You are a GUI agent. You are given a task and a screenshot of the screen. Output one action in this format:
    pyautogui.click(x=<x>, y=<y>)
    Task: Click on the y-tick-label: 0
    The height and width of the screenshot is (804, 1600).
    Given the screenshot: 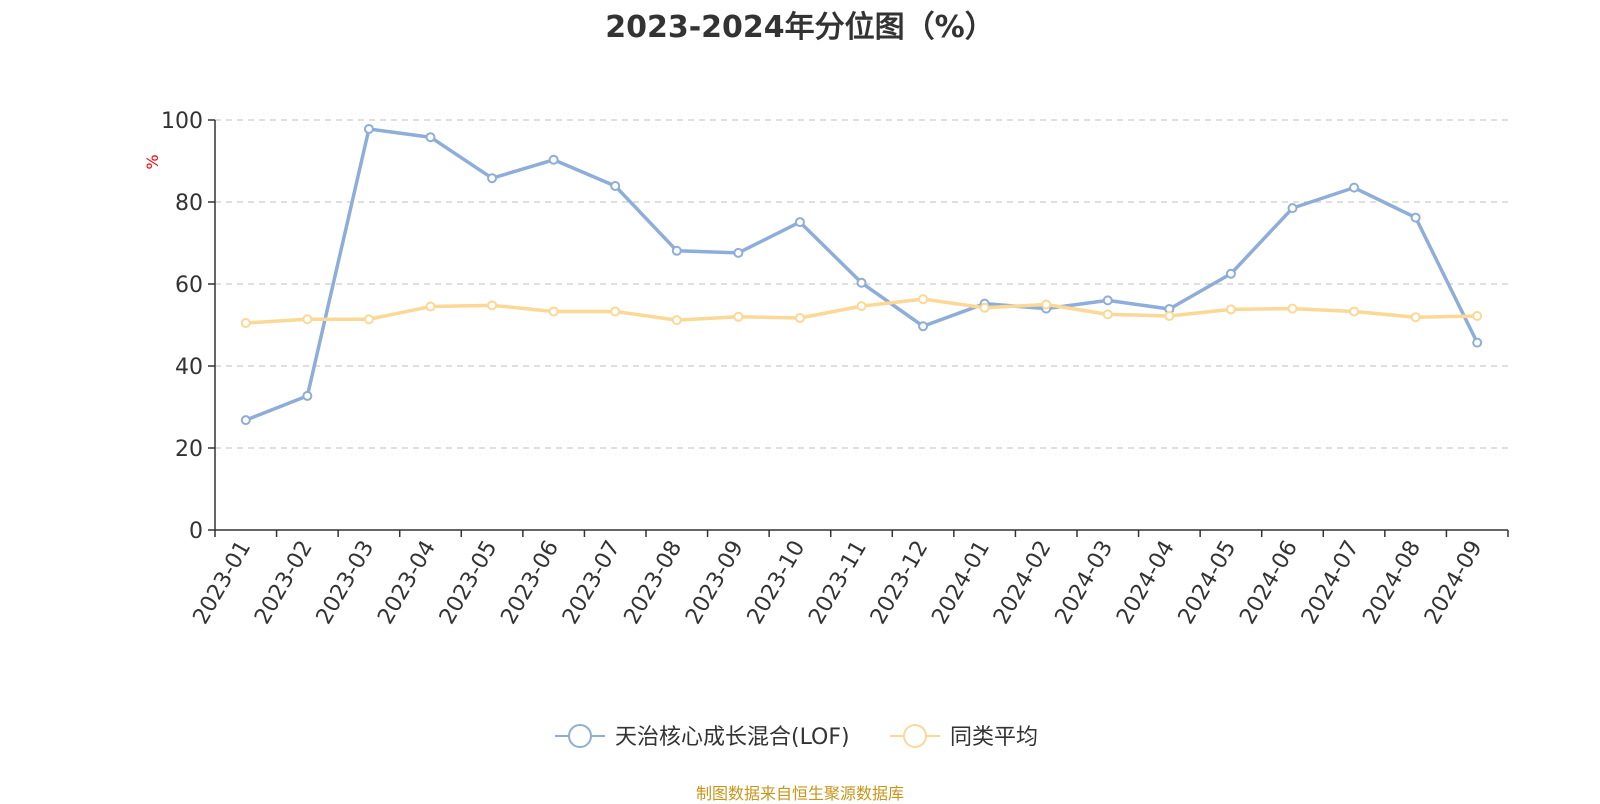 What is the action you would take?
    pyautogui.click(x=196, y=531)
    